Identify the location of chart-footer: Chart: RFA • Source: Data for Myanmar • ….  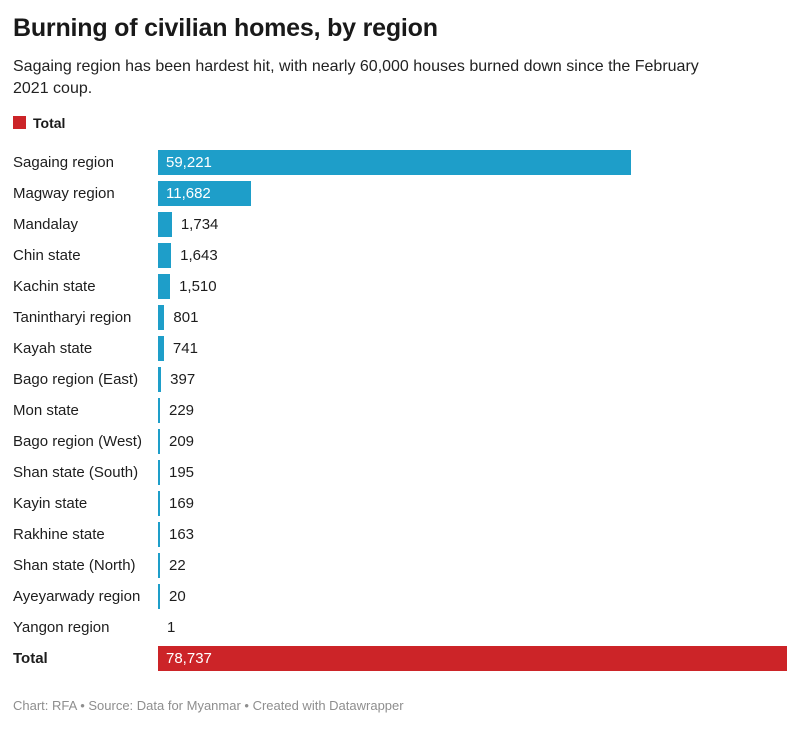
(208, 705).